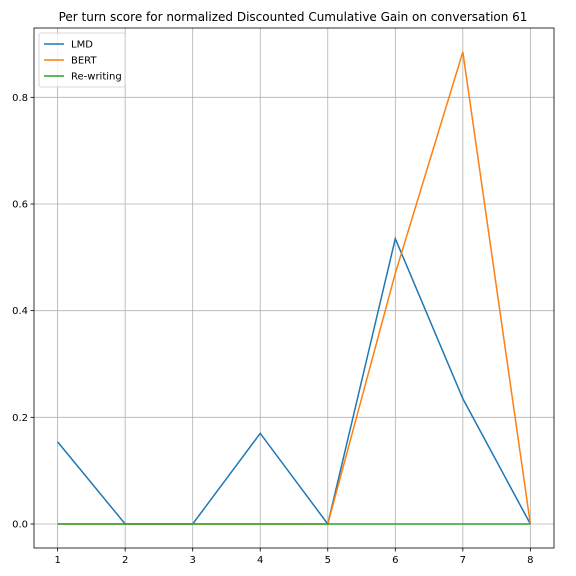 This screenshot has width=576, height=576. I want to click on legend: LMD BERT Re-writing, so click(82, 60).